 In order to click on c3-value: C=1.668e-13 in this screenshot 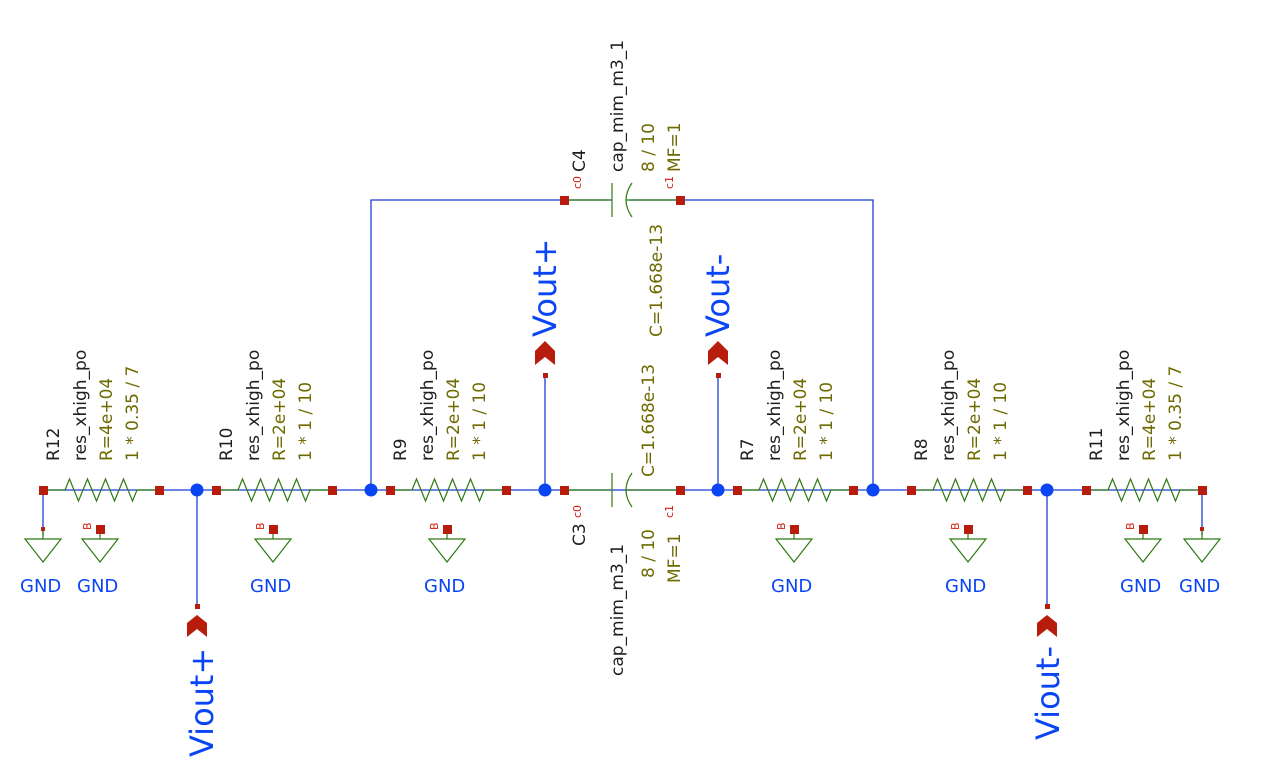, I will do `click(649, 420)`.